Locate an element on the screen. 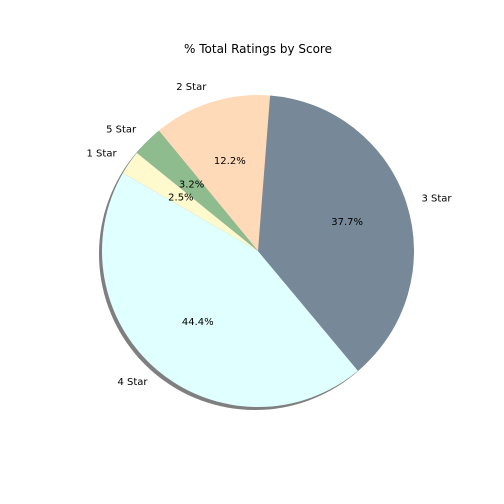  slice-label-2-star: 2 Star is located at coordinates (191, 87).